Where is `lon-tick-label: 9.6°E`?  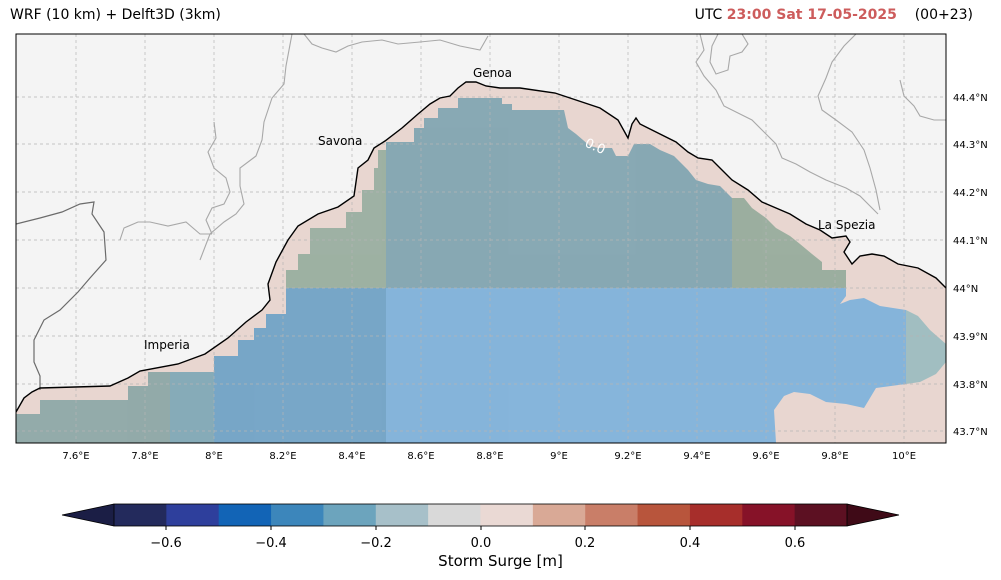
lon-tick-label: 9.6°E is located at coordinates (765, 456).